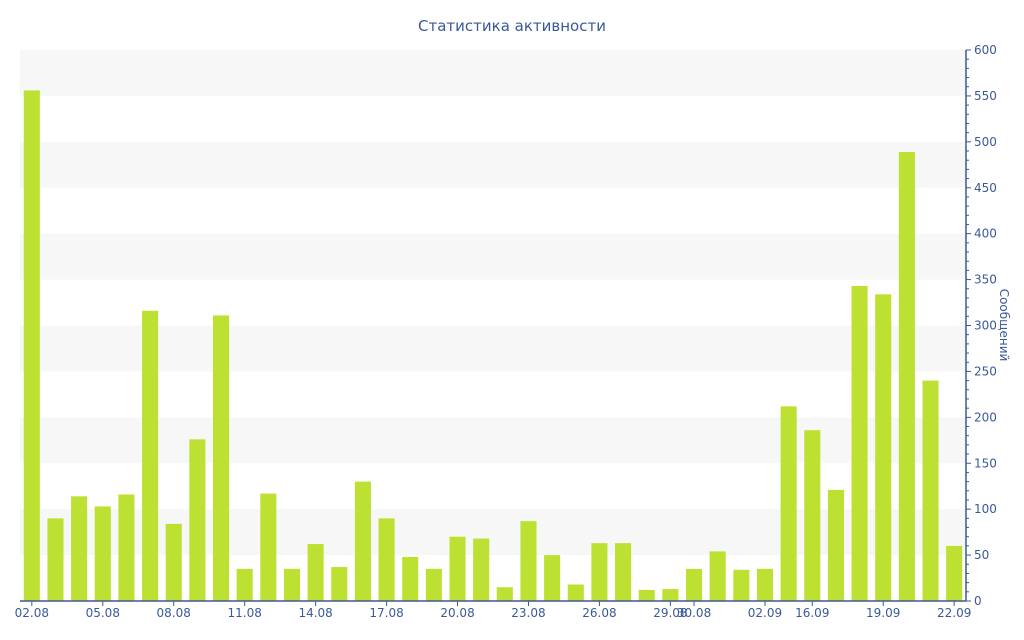 This screenshot has width=1024, height=640. Describe the element at coordinates (954, 613) in the screenshot. I see `x-tick-label: 22.09` at that location.